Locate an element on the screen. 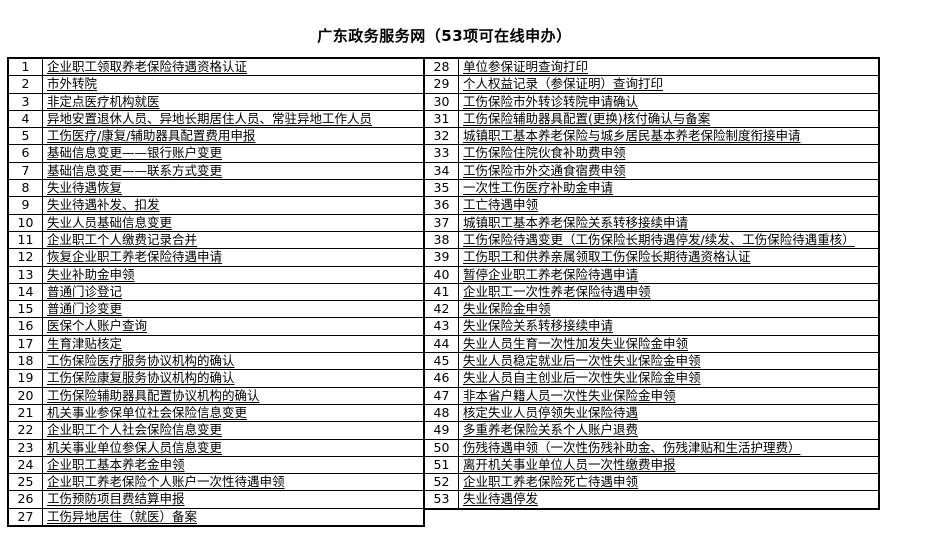 The height and width of the screenshot is (547, 927). item-number: 50 is located at coordinates (441, 447).